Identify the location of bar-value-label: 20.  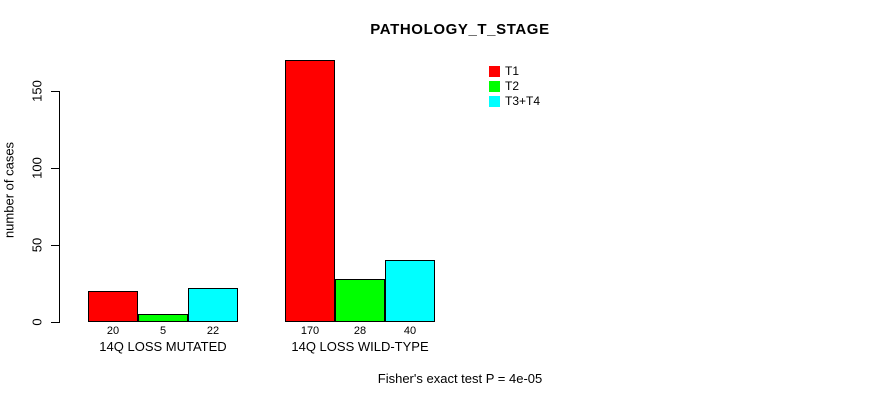
(113, 331).